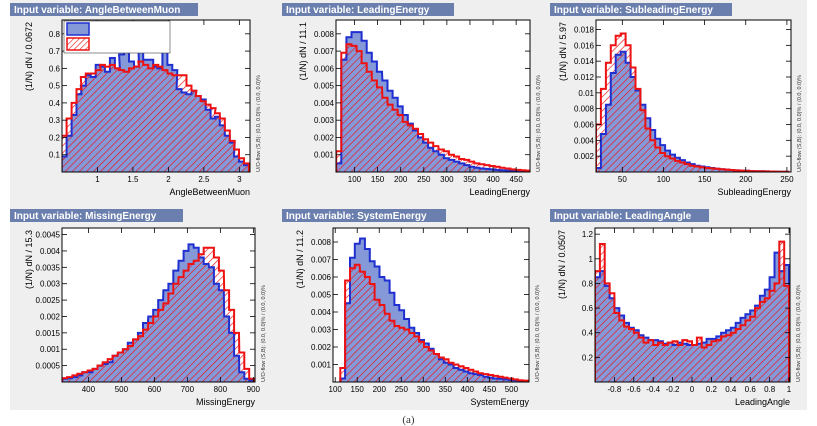 The width and height of the screenshot is (817, 426). Describe the element at coordinates (29, 259) in the screenshot. I see `y-axis-label: (1/N) dN / 15.3` at that location.